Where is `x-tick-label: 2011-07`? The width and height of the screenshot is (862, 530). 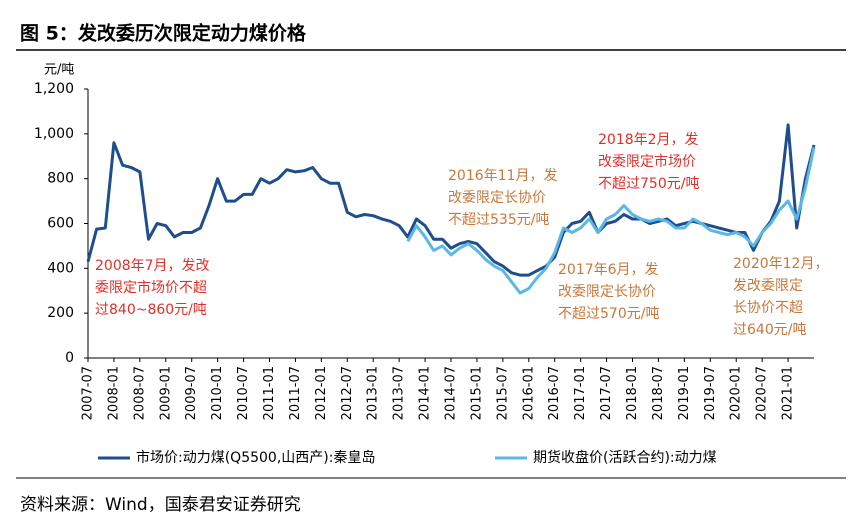 x-tick-label: 2011-07 is located at coordinates (295, 393).